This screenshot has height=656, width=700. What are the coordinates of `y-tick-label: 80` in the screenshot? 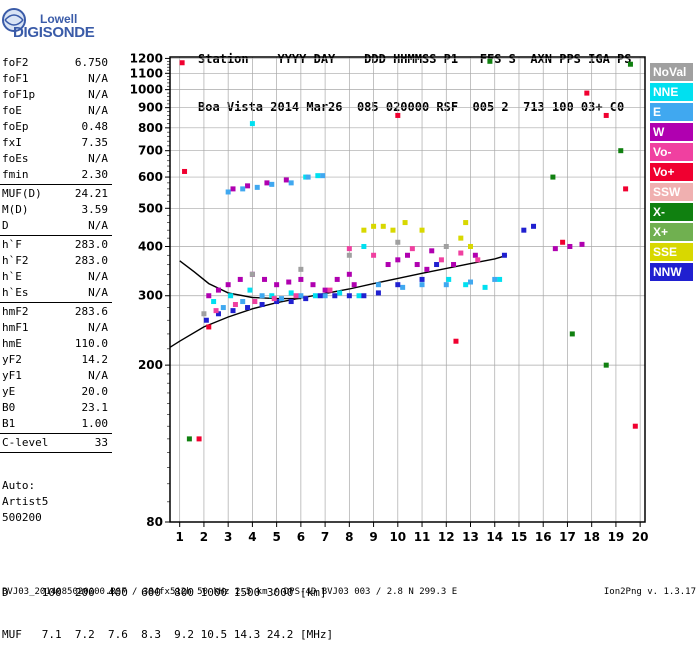 It's located at (154, 522).